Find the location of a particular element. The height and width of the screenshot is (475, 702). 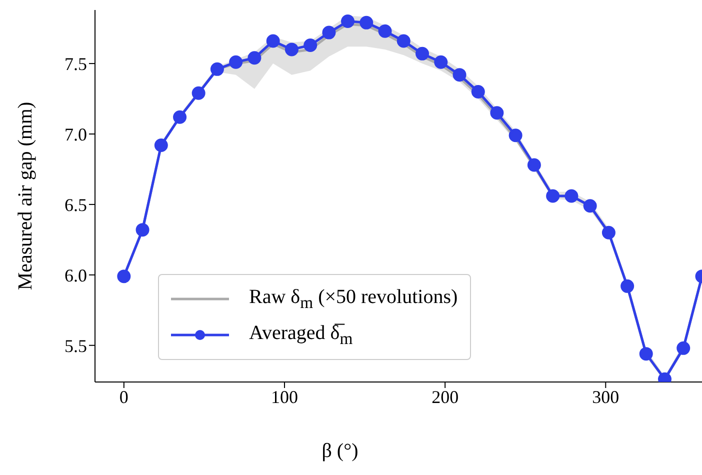

x-tick-label: 300 is located at coordinates (606, 396).